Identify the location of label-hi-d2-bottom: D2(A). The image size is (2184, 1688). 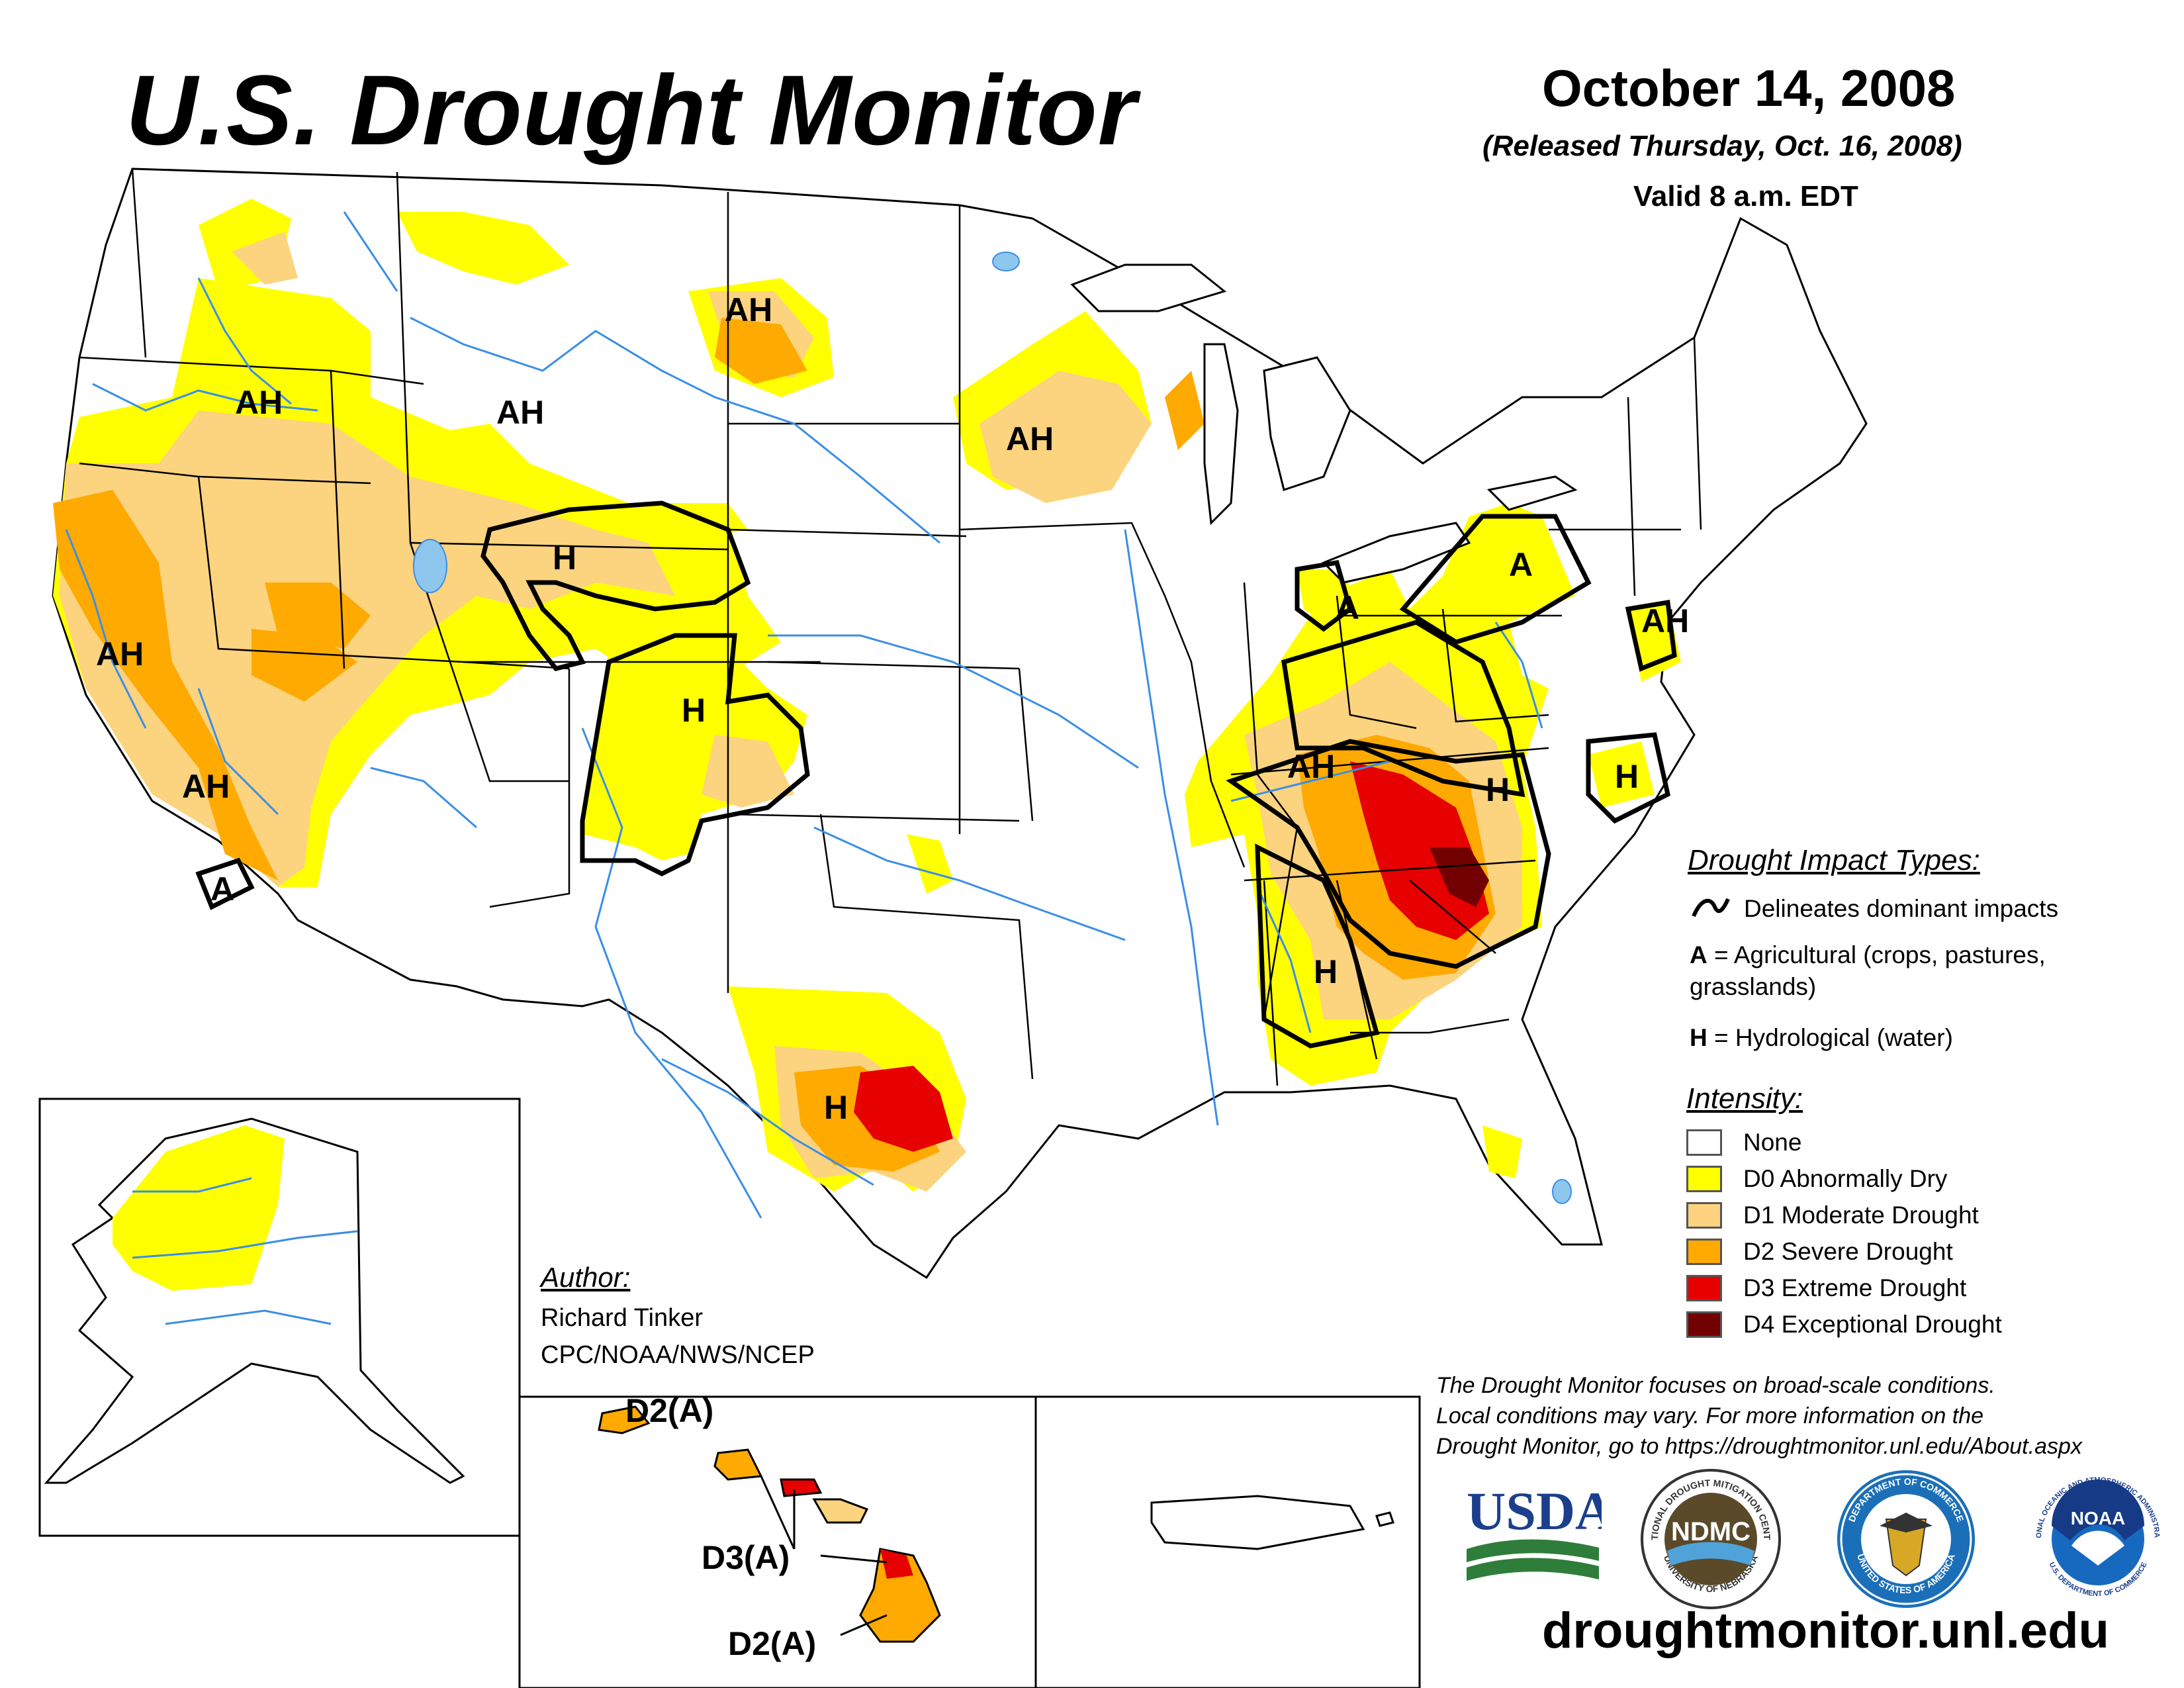
(772, 1643).